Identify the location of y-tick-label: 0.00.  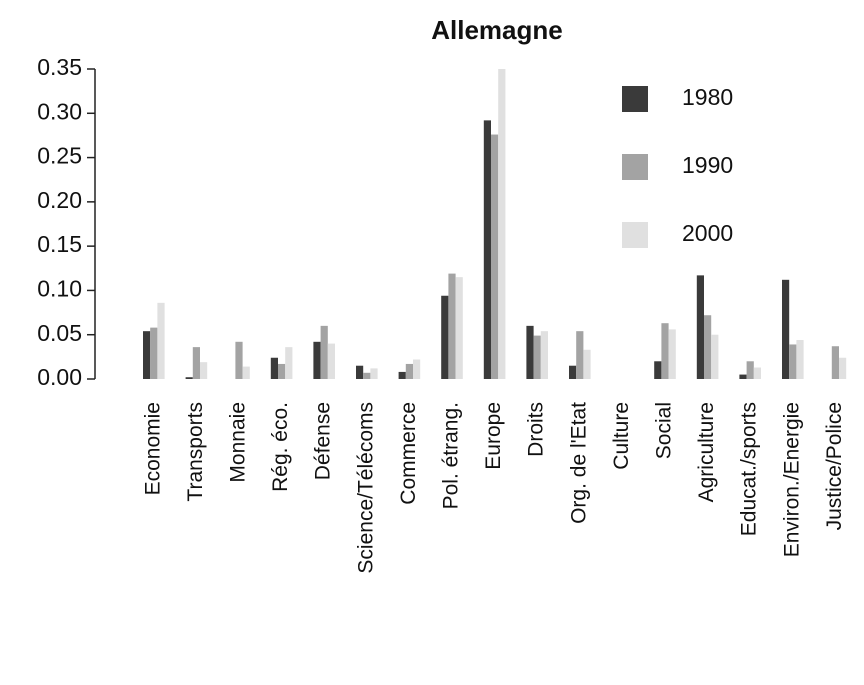
(59, 377).